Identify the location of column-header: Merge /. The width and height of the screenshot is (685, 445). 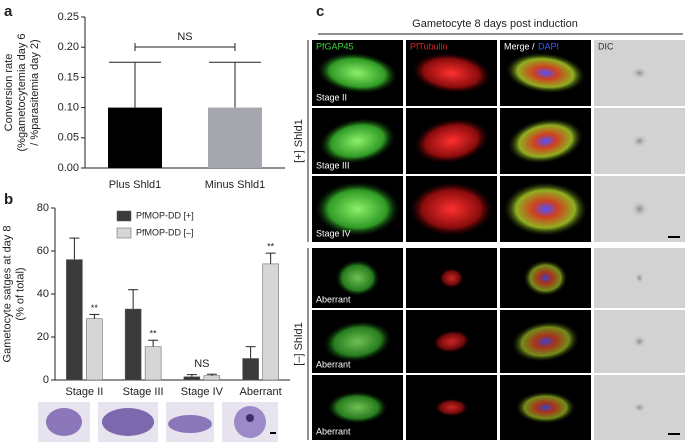
(519, 46).